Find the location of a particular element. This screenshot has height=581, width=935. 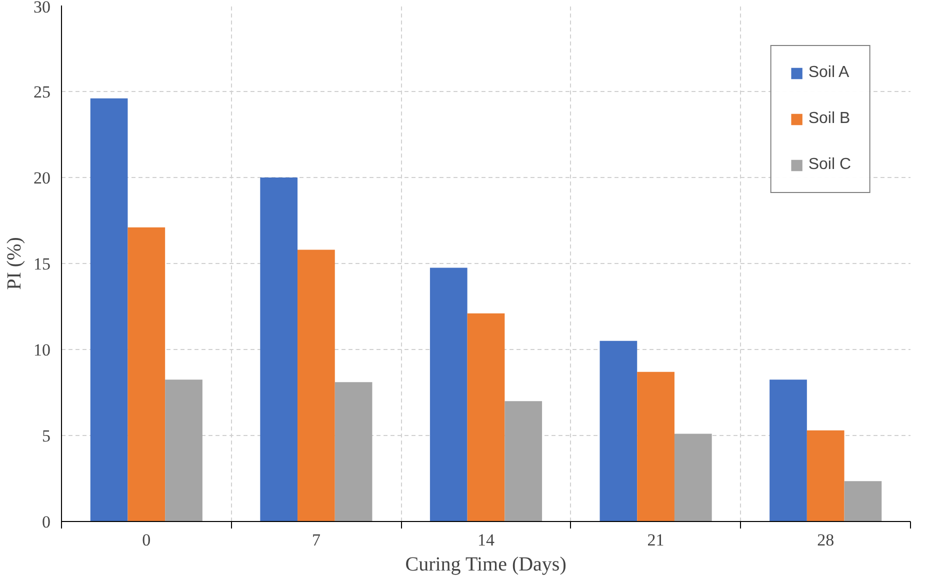

y-tick-label: 10 is located at coordinates (42, 350).